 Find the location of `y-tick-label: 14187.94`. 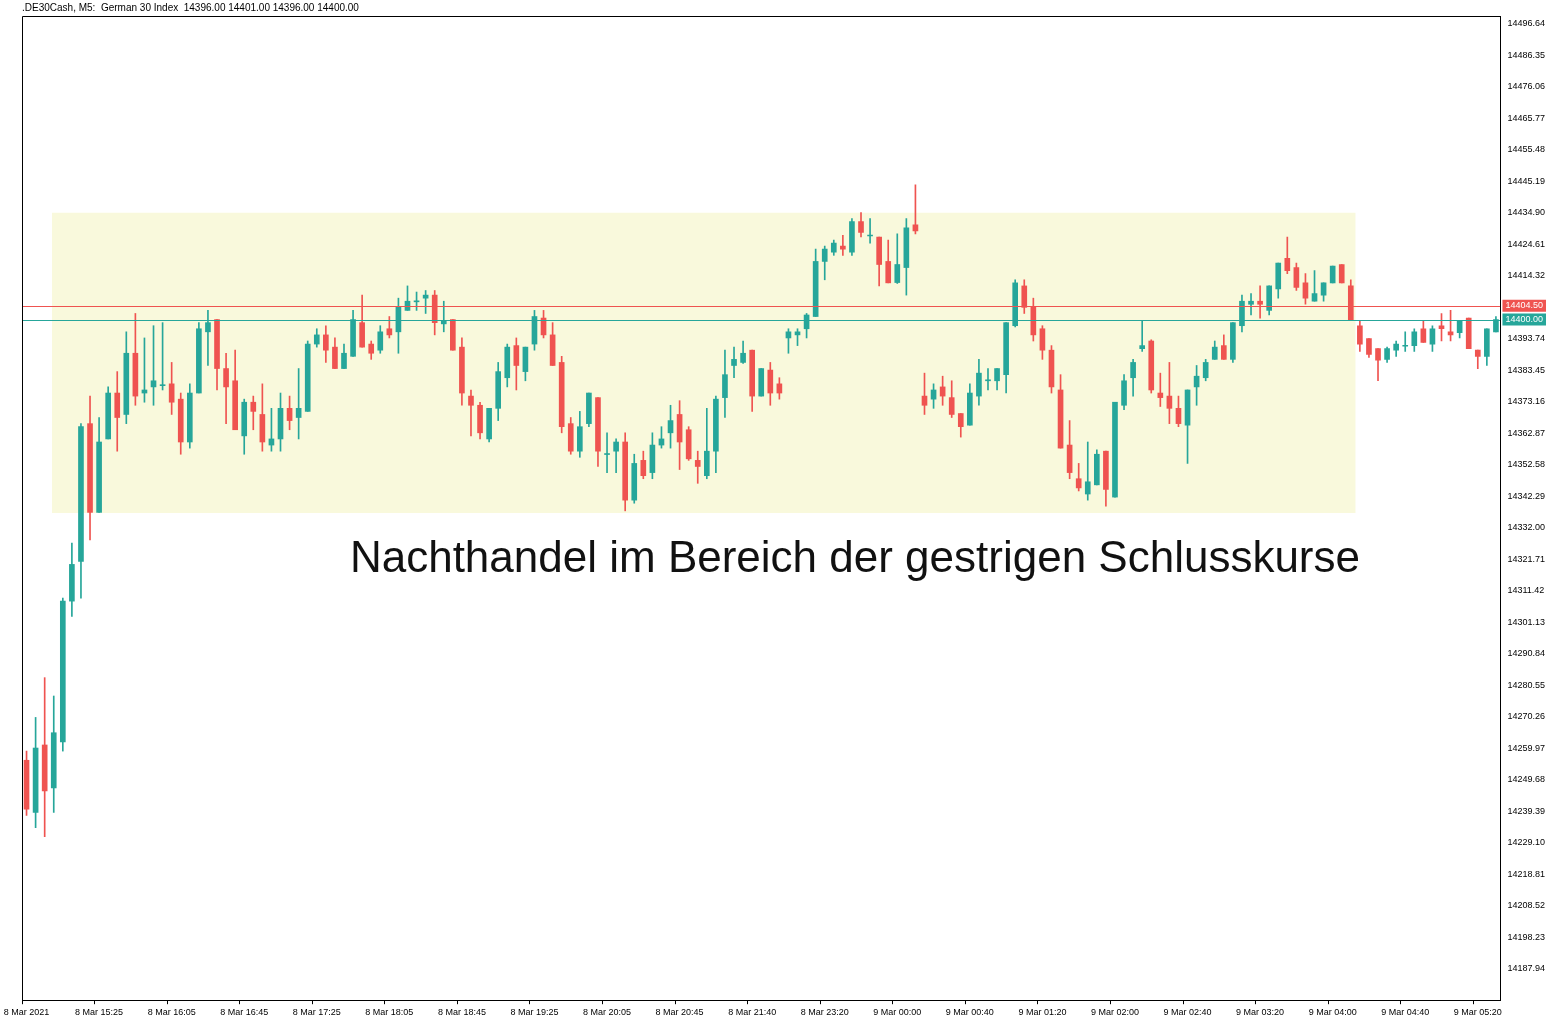

y-tick-label: 14187.94 is located at coordinates (1526, 968).